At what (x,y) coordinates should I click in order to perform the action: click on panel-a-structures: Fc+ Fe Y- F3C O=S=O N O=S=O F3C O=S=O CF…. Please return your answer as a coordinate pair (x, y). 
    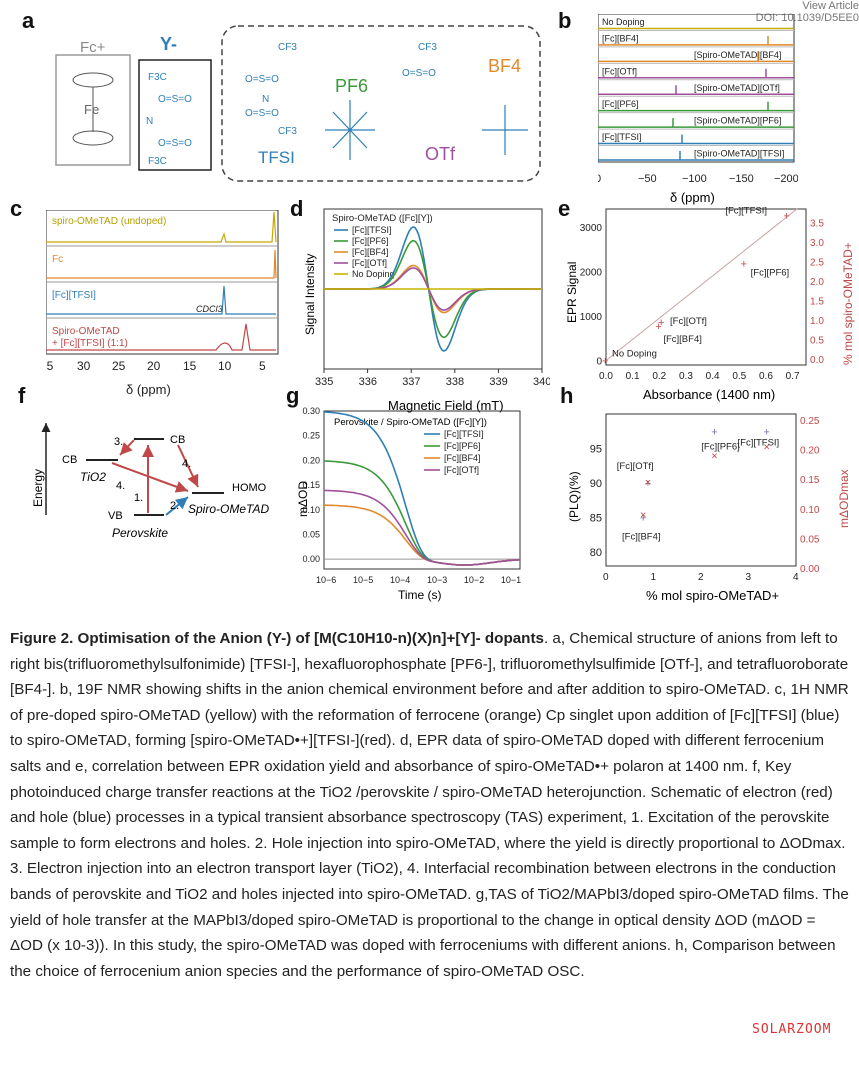
    Looking at the image, I should click on (298, 103).